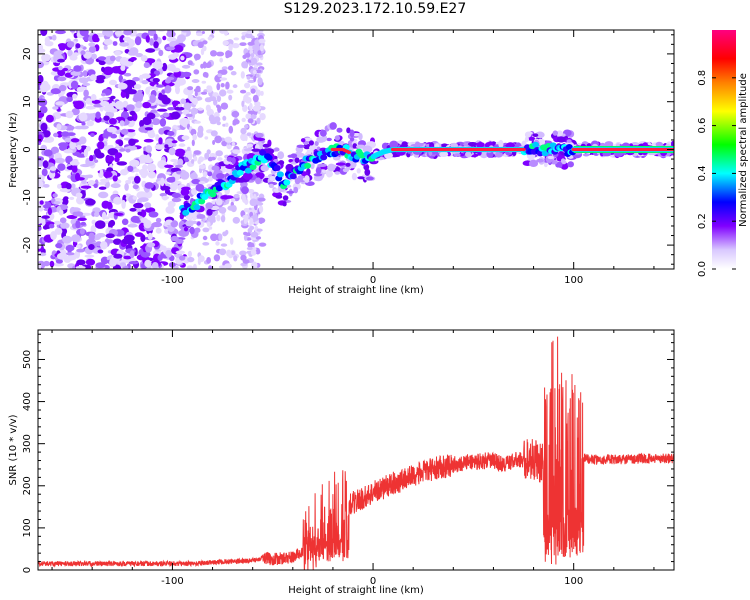 The height and width of the screenshot is (600, 750). Describe the element at coordinates (27, 401) in the screenshot. I see `y-tick-label: 400` at that location.